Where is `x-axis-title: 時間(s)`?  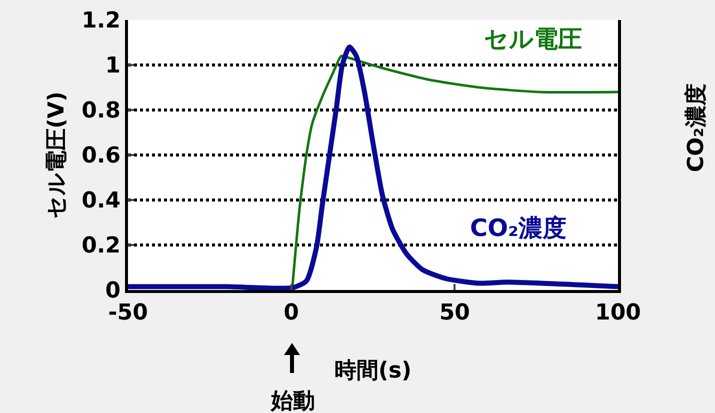
x-axis-title: 時間(s) is located at coordinates (373, 371).